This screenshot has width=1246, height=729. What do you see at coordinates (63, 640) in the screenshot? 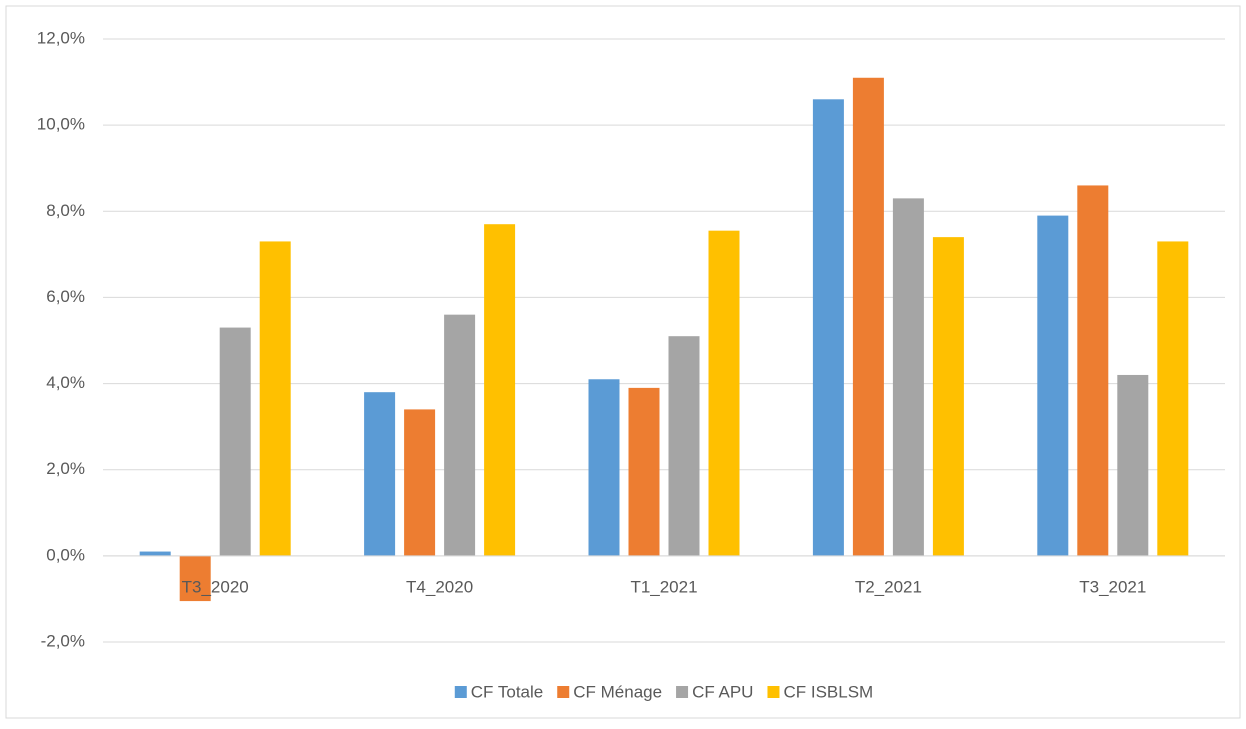
I see `y-tick-label: -2,0%` at bounding box center [63, 640].